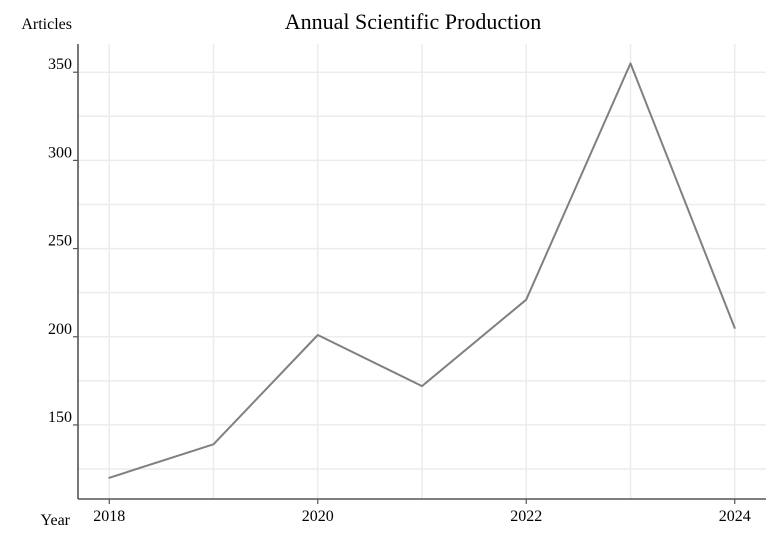 The height and width of the screenshot is (552, 778). I want to click on y-tick-label: 250, so click(60, 241).